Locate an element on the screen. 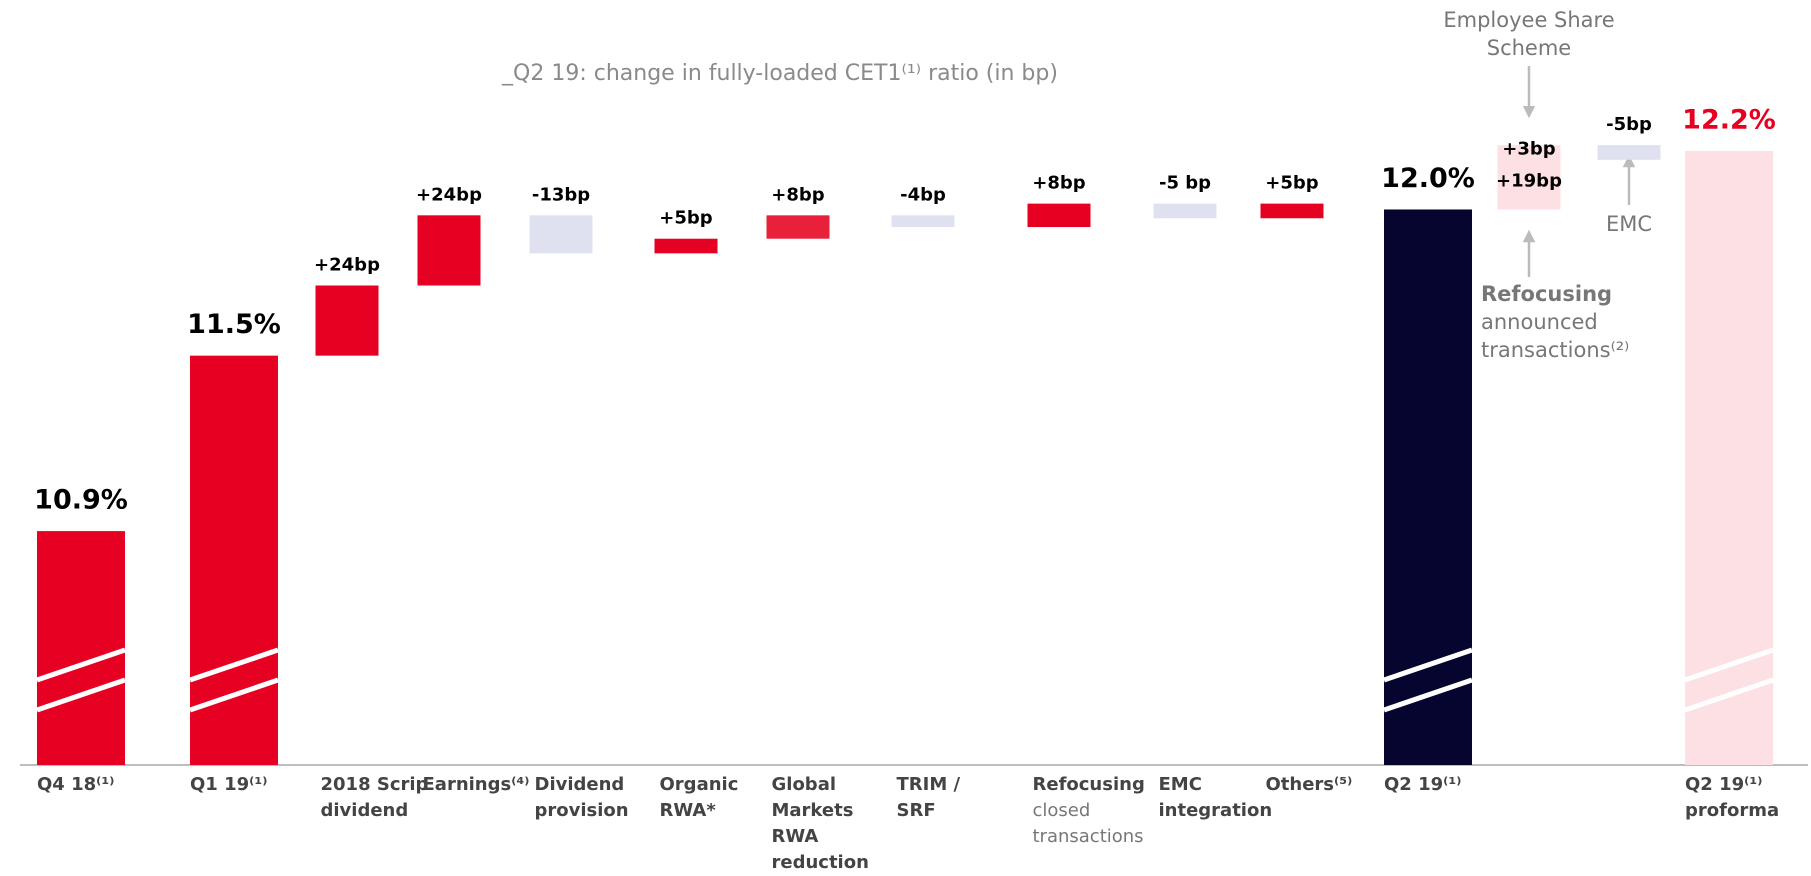 This screenshot has height=876, width=1811. x-tick-label: SRF is located at coordinates (916, 810).